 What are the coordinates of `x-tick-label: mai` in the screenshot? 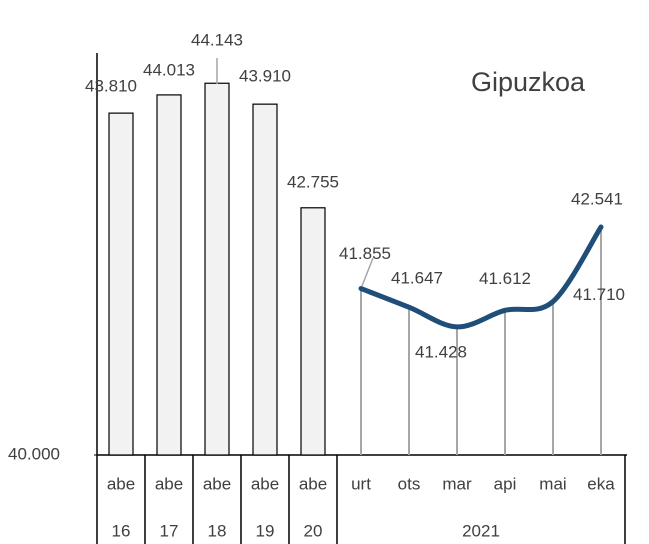 It's located at (552, 483).